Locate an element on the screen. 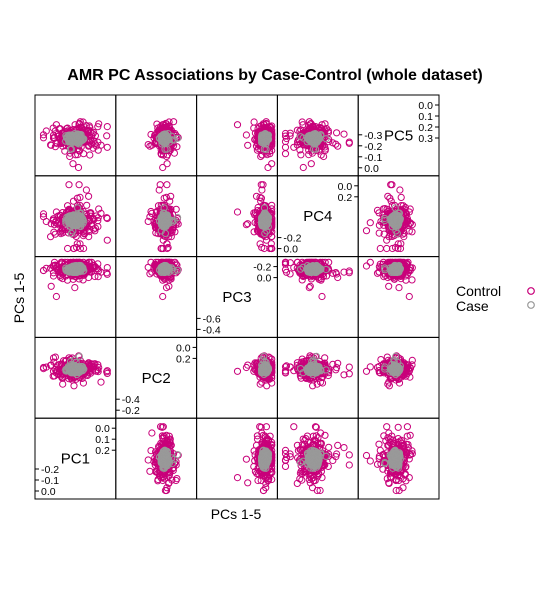  diagonal-tick-label: 0.2 is located at coordinates (345, 198).